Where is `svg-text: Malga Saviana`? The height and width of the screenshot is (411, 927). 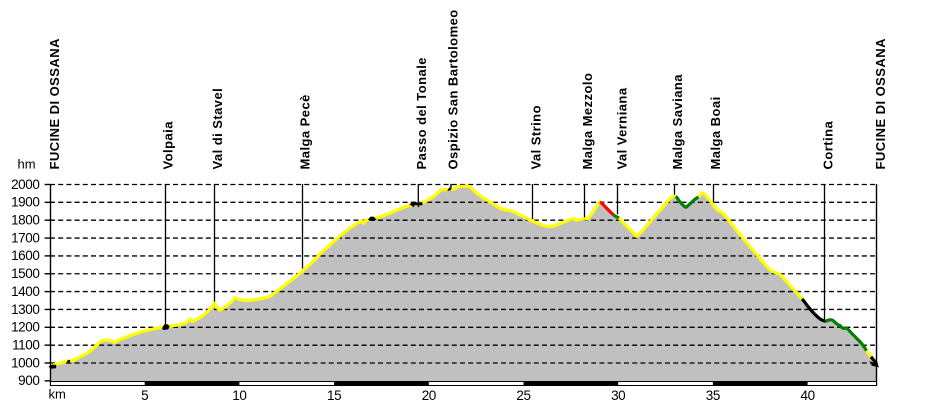 svg-text: Malga Saviana is located at coordinates (677, 122).